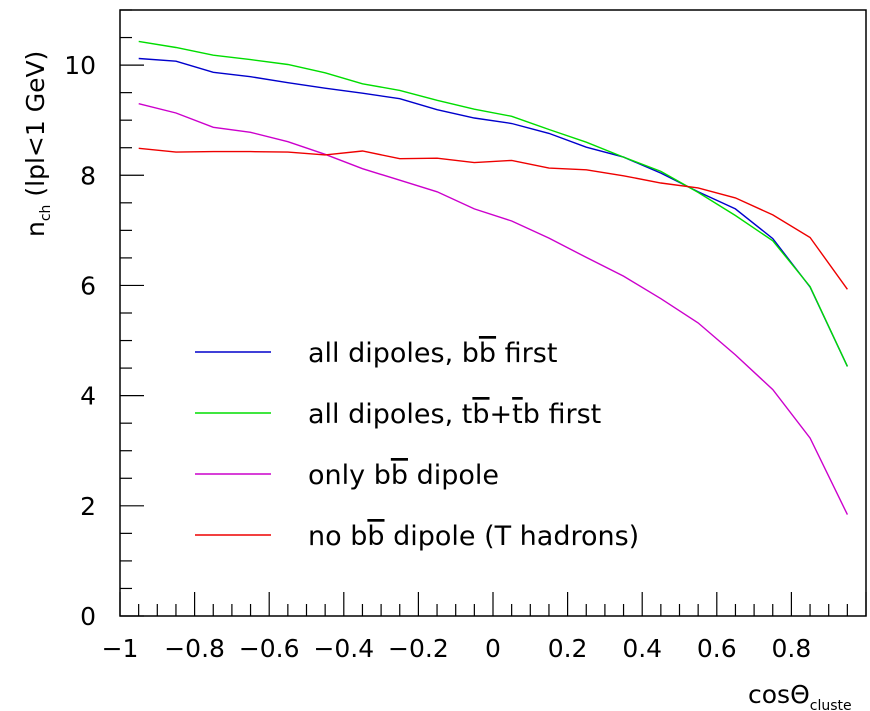 This screenshot has width=870, height=711. I want to click on y-tick-label: 10, so click(80, 65).